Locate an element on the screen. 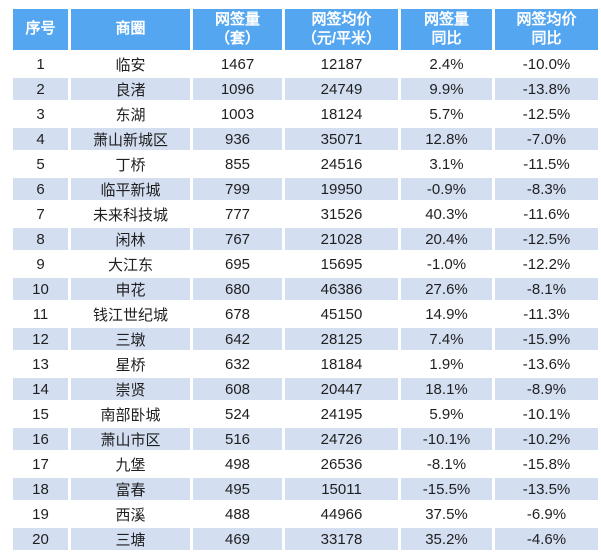 The image size is (601, 557). table-cell: 19 is located at coordinates (40, 514).